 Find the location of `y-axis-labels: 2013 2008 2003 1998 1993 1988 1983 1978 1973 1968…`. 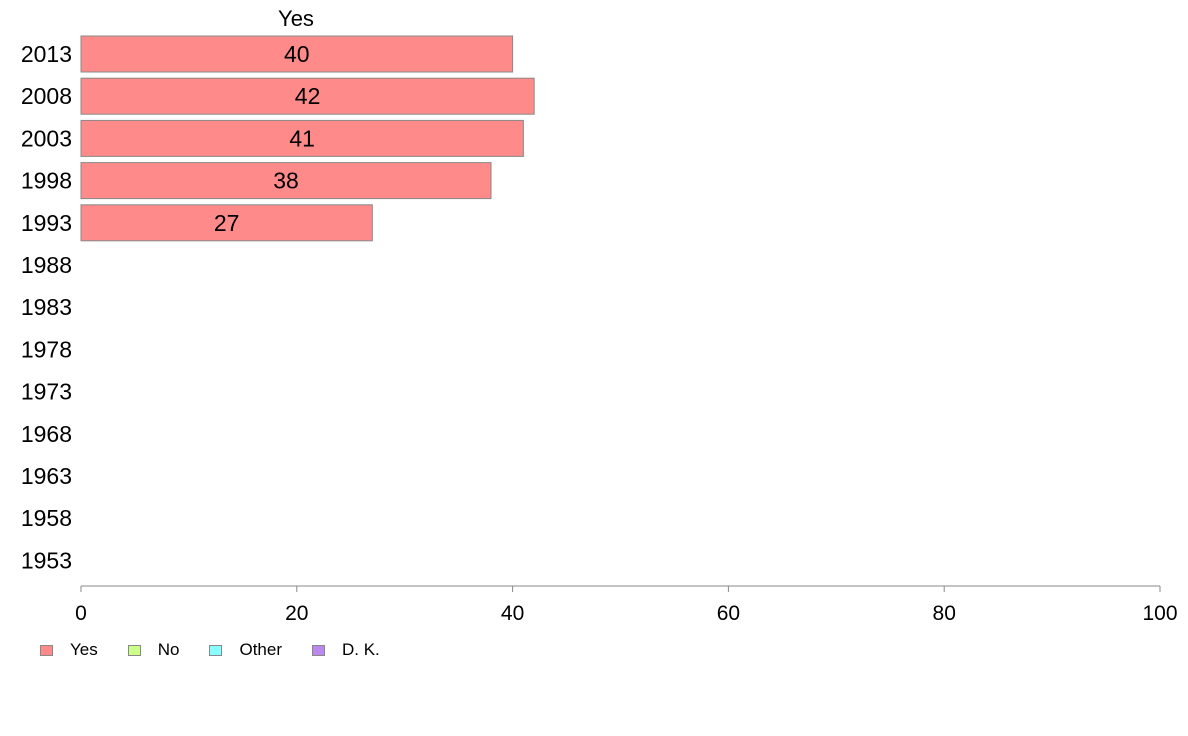

y-axis-labels: 2013 2008 2003 1998 1993 1988 1983 1978 1973 1968… is located at coordinates (46, 307).